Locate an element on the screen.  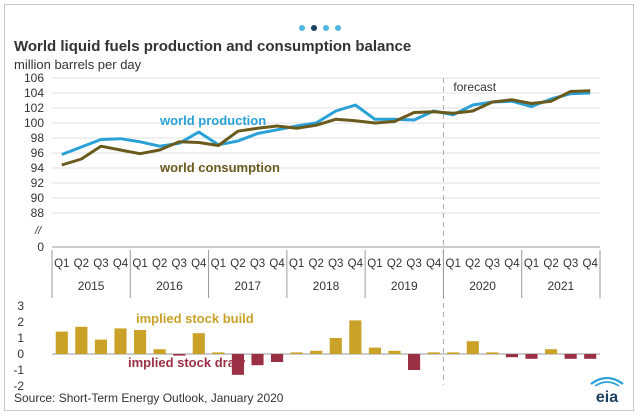
bar-y-tick-label: 2 is located at coordinates (20, 322).